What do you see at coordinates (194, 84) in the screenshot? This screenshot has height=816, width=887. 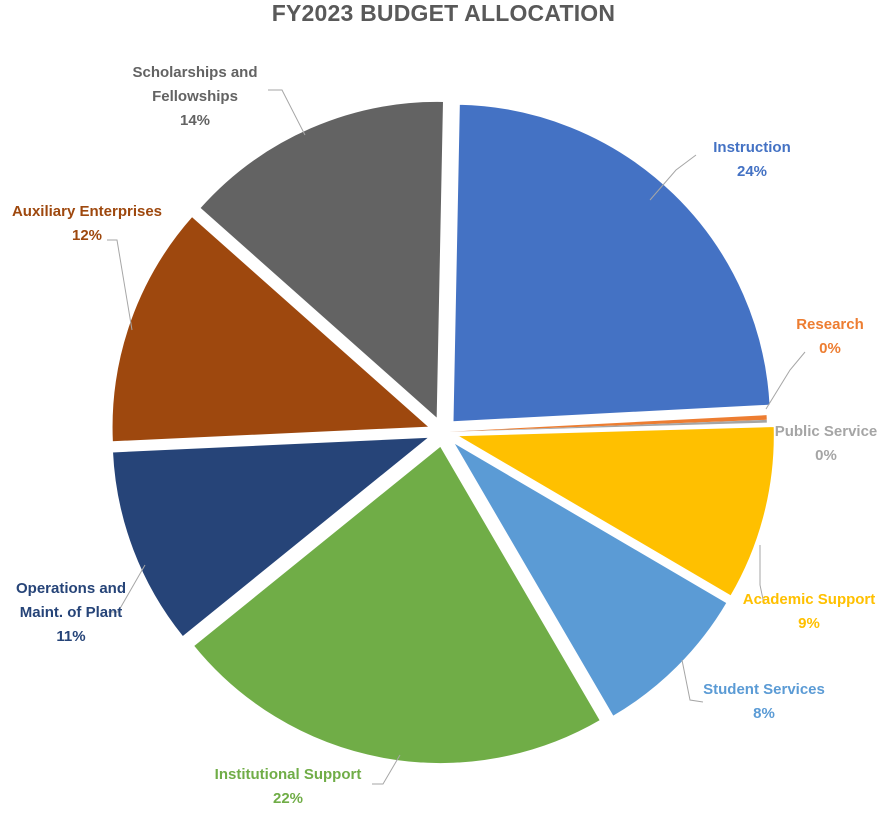 I see `data-label-name: Scholarships and Fellowships` at bounding box center [194, 84].